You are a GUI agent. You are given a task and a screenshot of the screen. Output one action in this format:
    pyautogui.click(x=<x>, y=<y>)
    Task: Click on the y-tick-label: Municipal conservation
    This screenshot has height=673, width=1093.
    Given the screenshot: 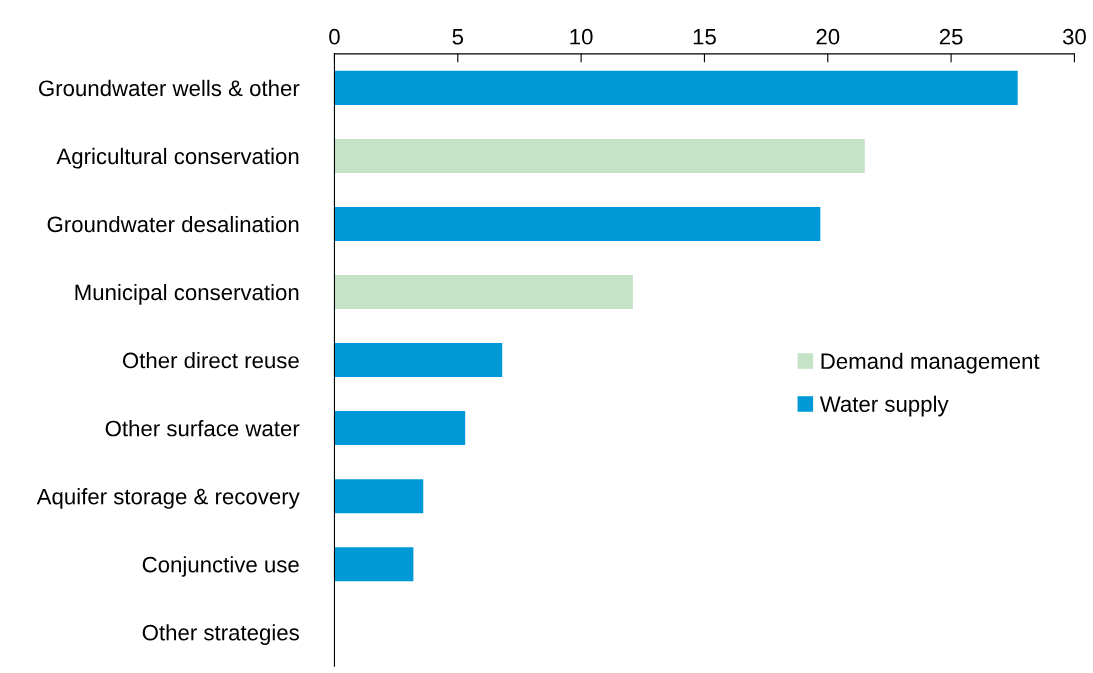 What is the action you would take?
    pyautogui.click(x=187, y=294)
    